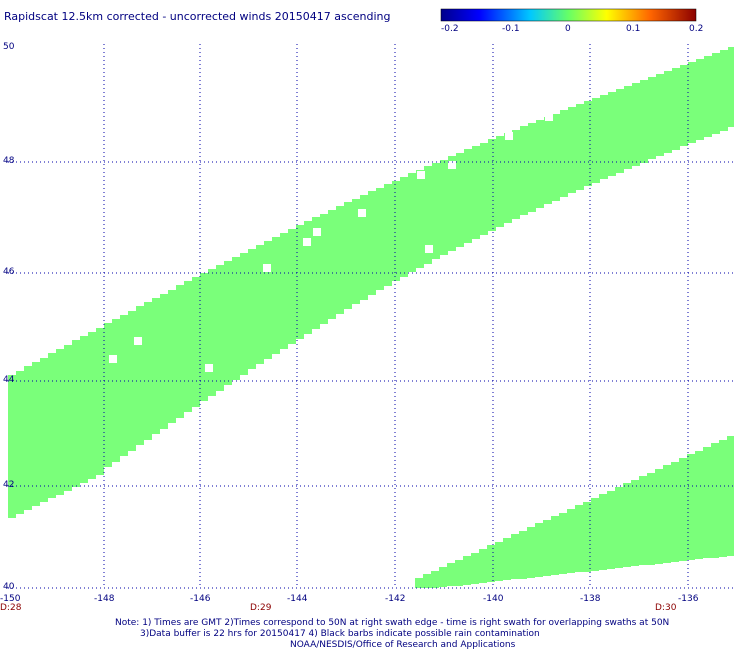 The width and height of the screenshot is (740, 650). What do you see at coordinates (9, 272) in the screenshot?
I see `lat-label: 46` at bounding box center [9, 272].